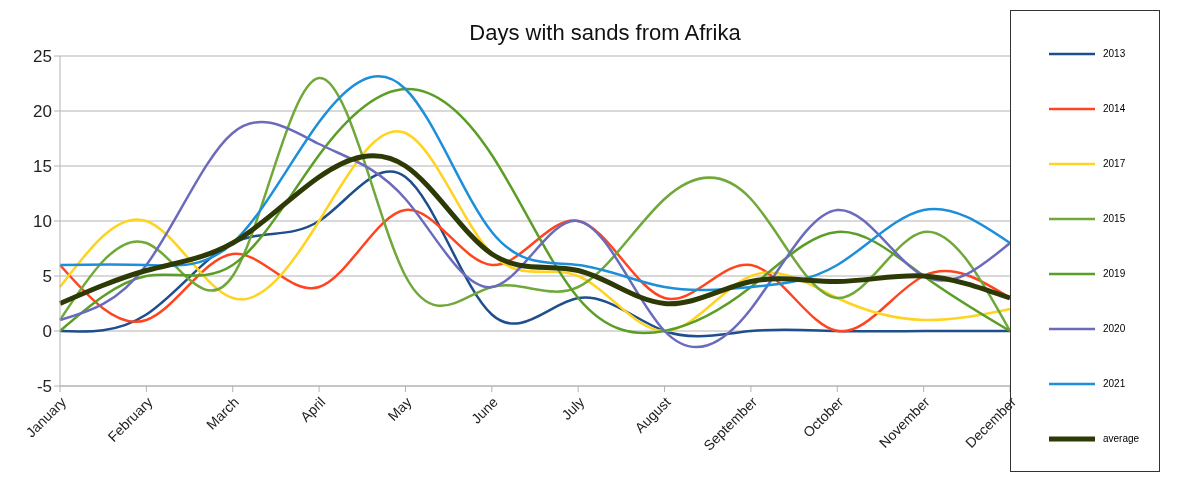  I want to click on legend-label: 2013, so click(1114, 53).